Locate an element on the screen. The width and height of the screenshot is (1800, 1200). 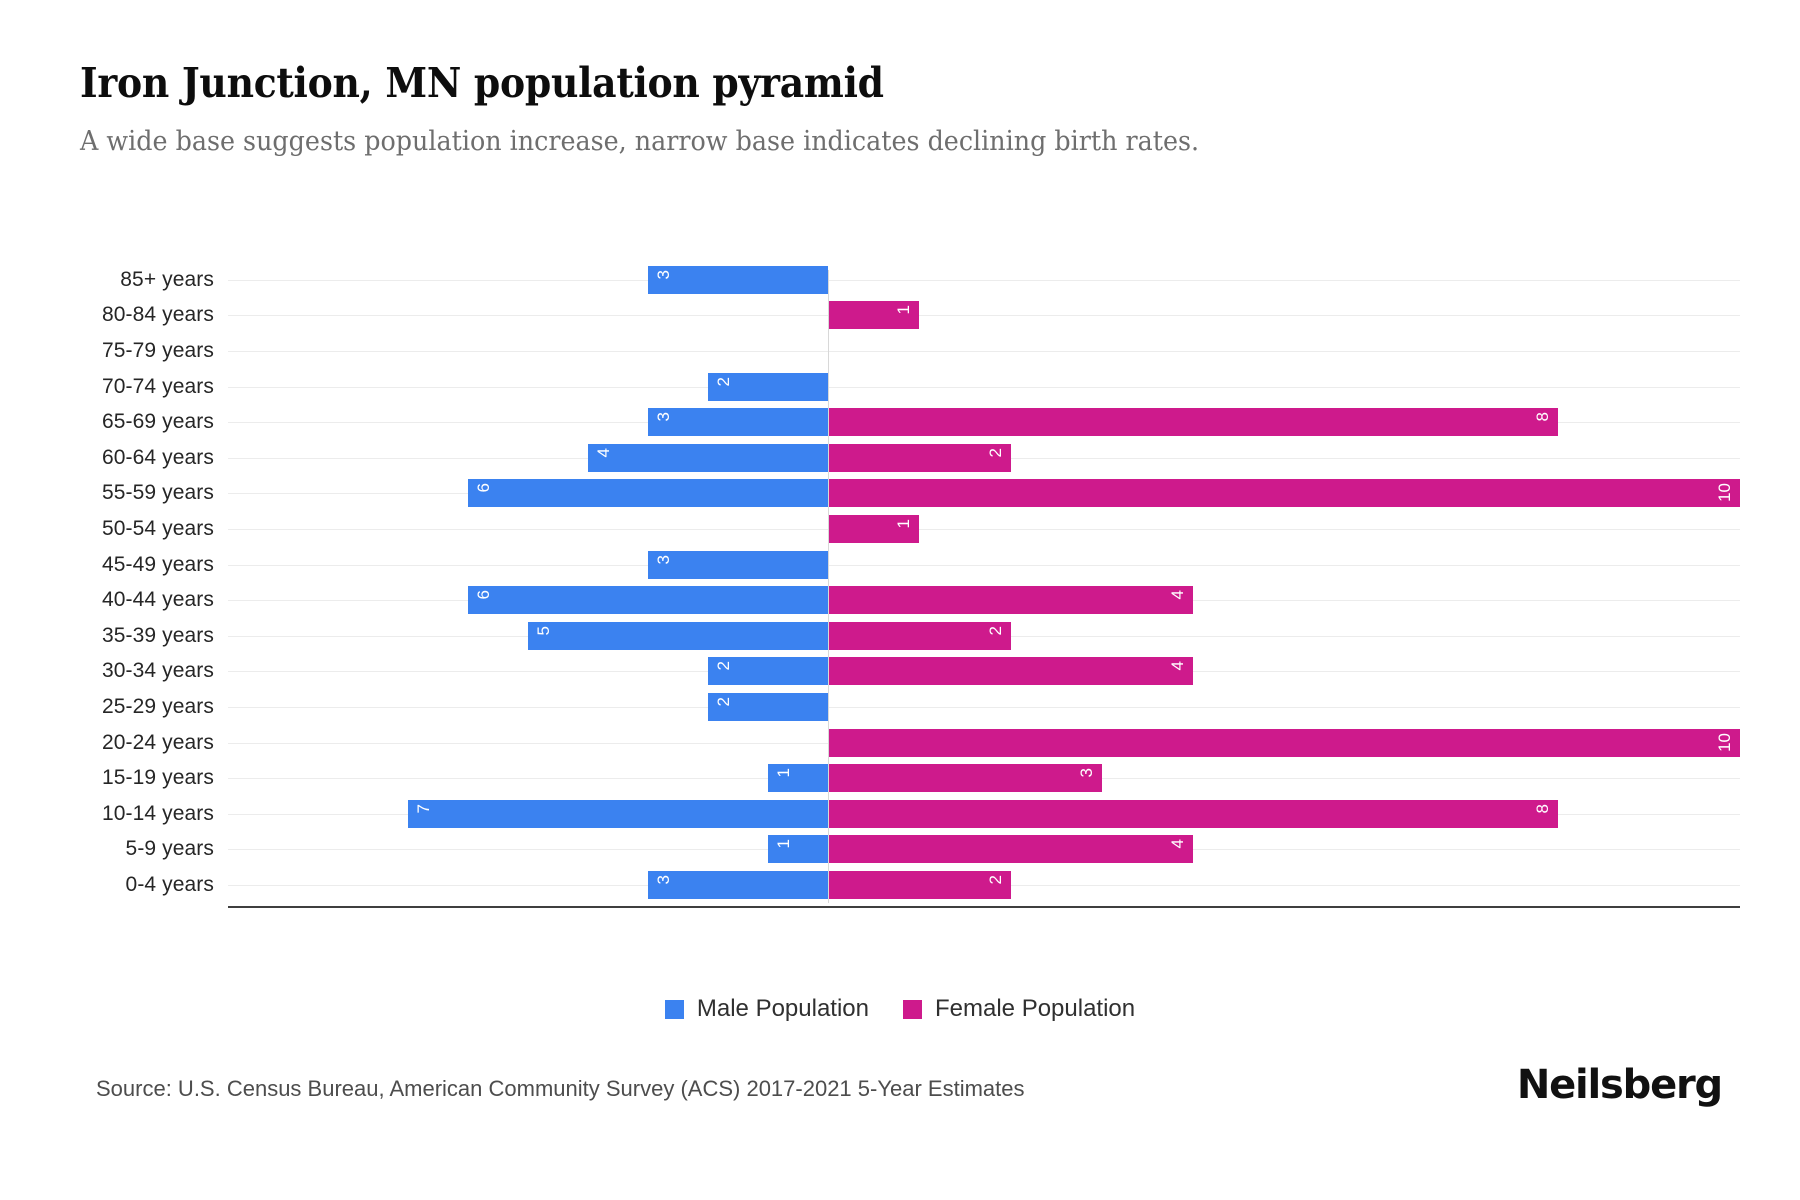
age-group-label: 5-9 years is located at coordinates (169, 849).